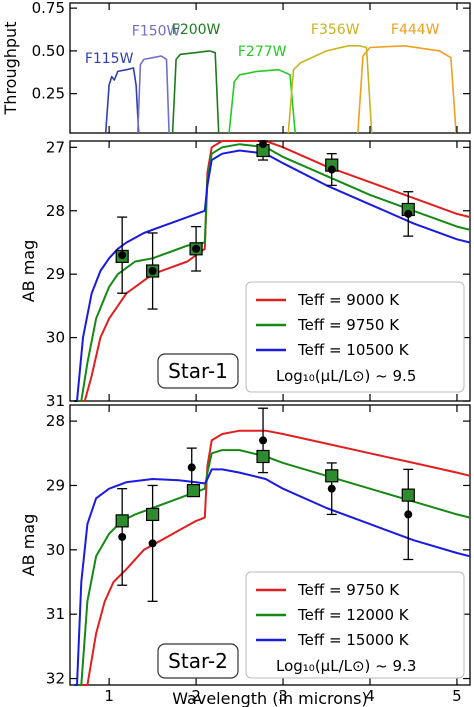 Image resolution: width=474 pixels, height=707 pixels. I want to click on x-axis-title: Wavelength (in microns), so click(269, 698).